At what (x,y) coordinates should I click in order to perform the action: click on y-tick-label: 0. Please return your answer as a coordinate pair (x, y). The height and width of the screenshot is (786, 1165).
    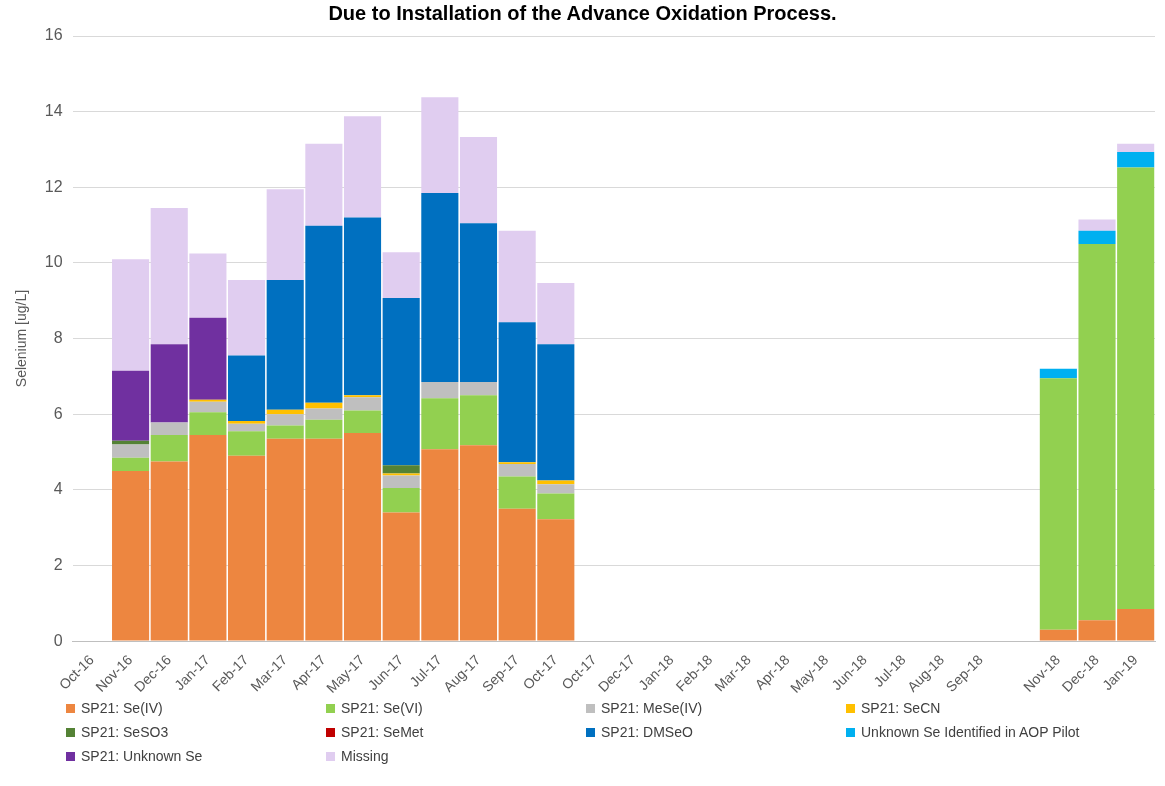
    Looking at the image, I should click on (58, 640).